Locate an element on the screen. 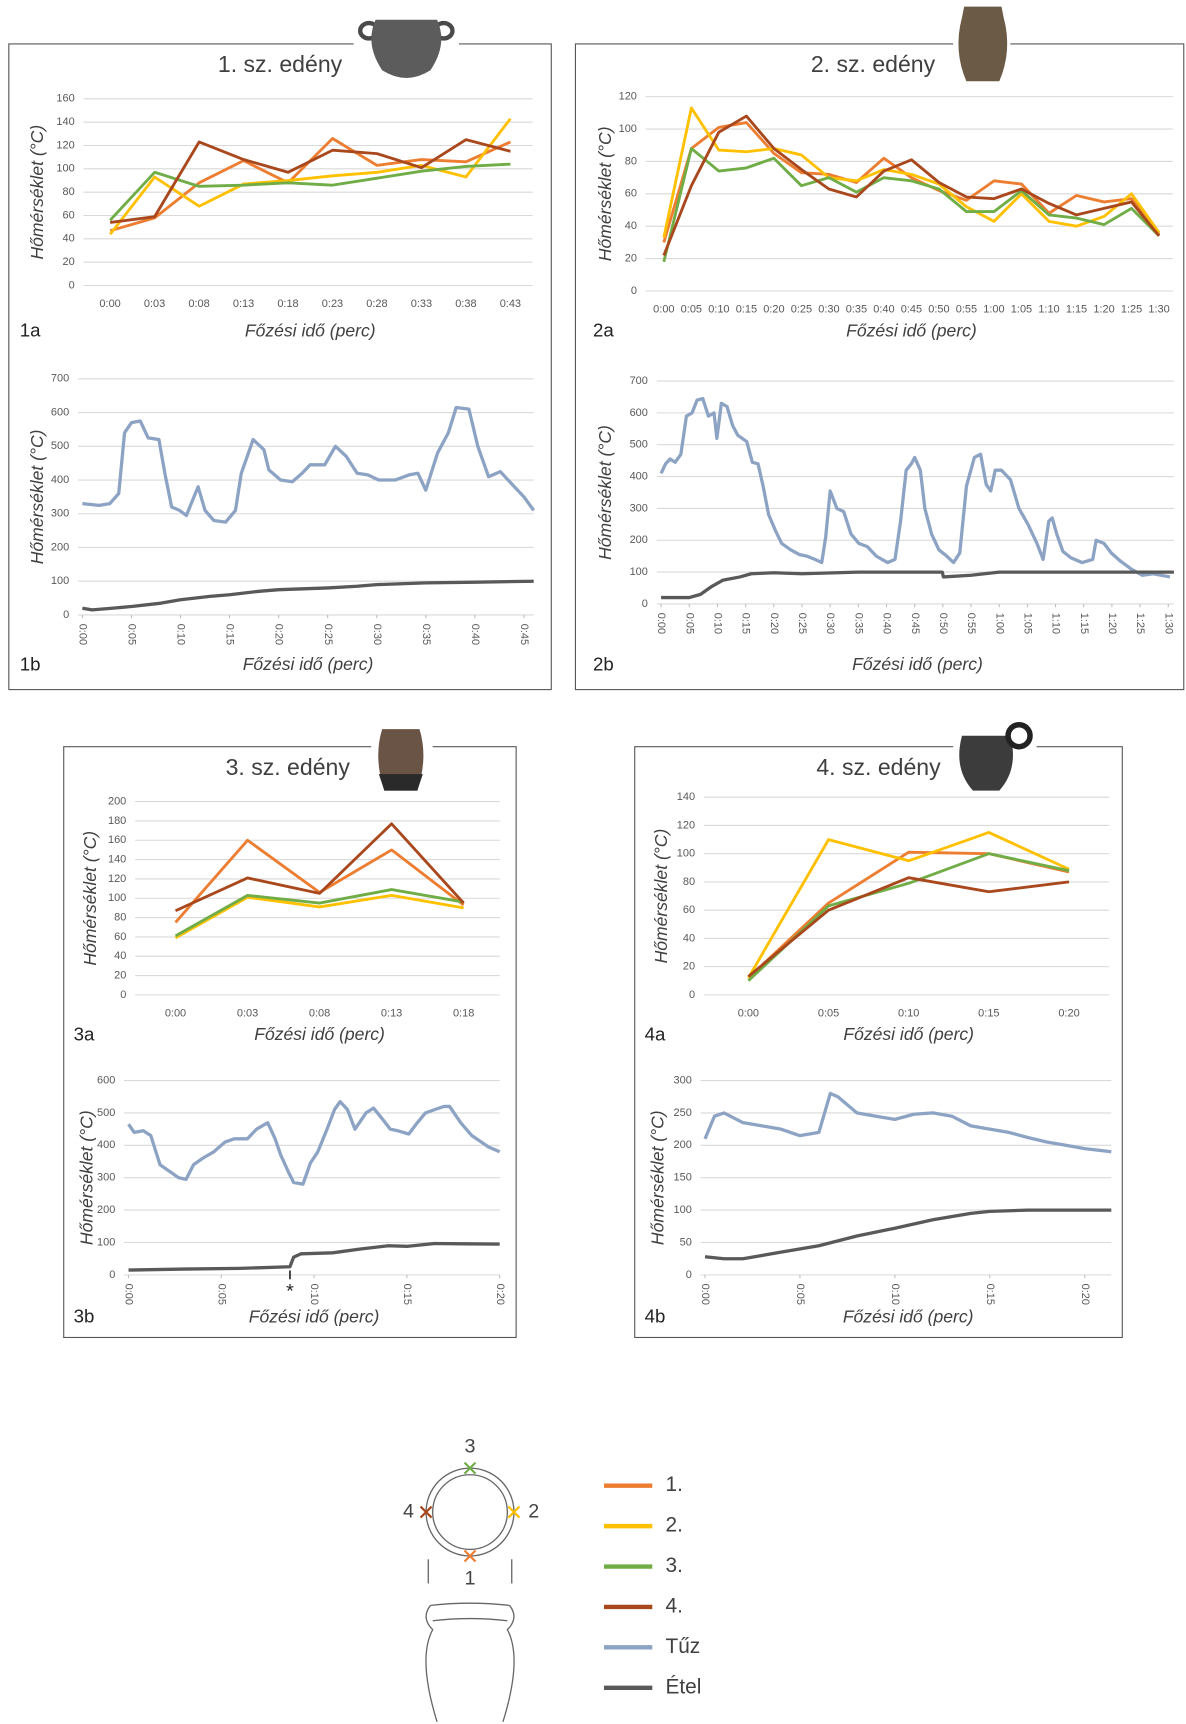  y-tick-label: 120 is located at coordinates (65, 145).